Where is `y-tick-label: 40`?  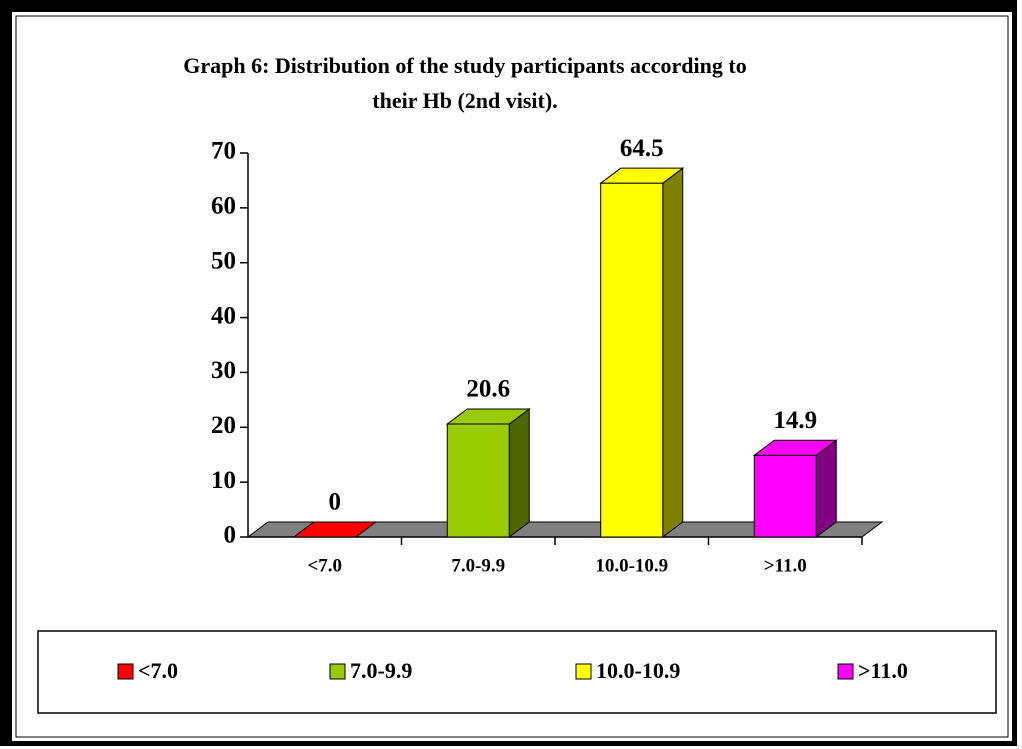 y-tick-label: 40 is located at coordinates (223, 315).